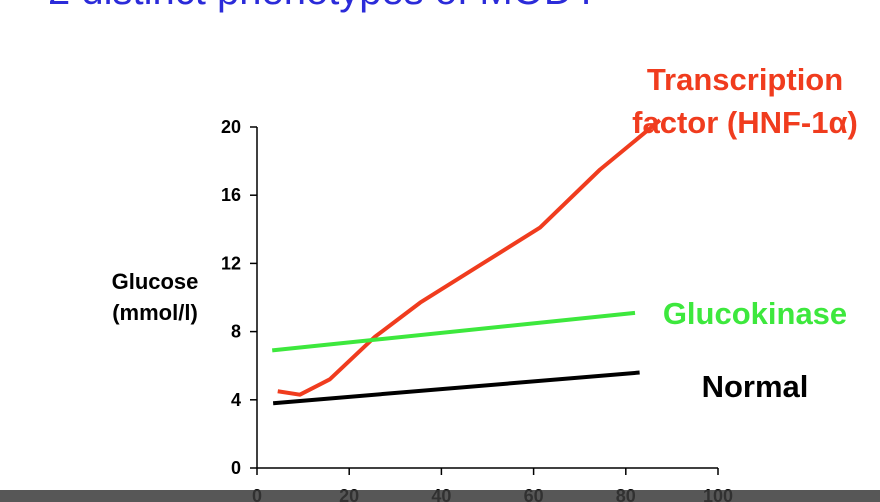 The width and height of the screenshot is (880, 502). Describe the element at coordinates (236, 468) in the screenshot. I see `y-tick-label: 0` at that location.